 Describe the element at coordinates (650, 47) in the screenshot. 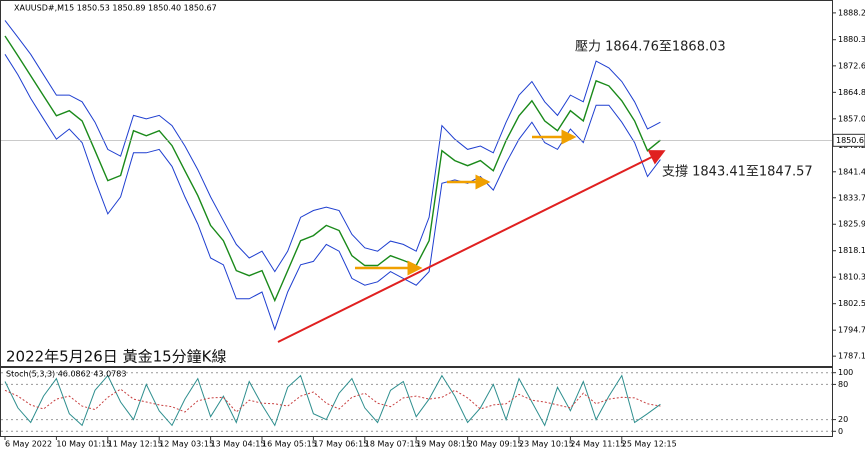

I see `annotation: 壓力 1864.76至1868.03` at that location.